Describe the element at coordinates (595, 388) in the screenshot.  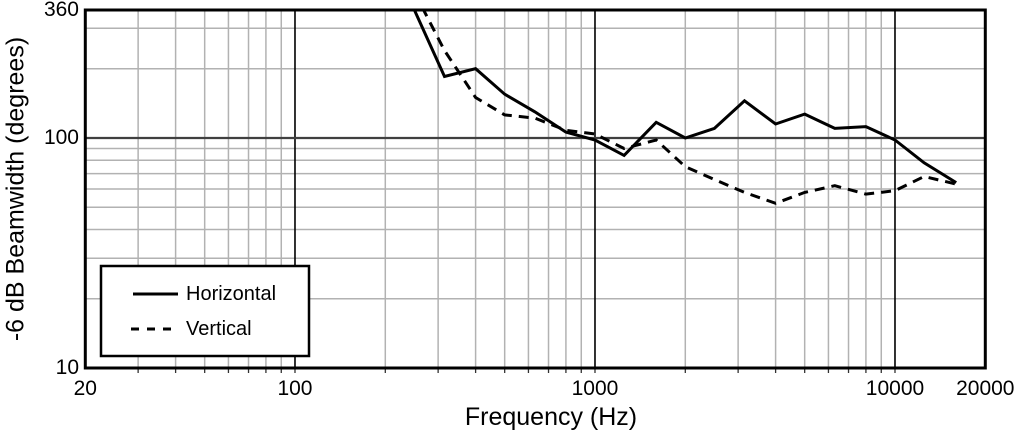
I see `x-tick-label: 1000` at that location.